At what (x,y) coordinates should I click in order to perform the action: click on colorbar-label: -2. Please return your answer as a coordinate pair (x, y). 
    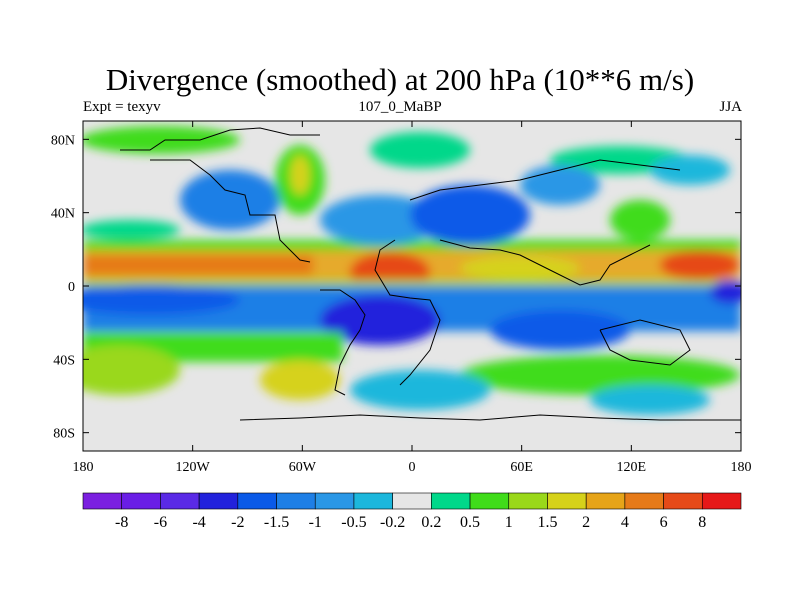
    Looking at the image, I should click on (237, 522).